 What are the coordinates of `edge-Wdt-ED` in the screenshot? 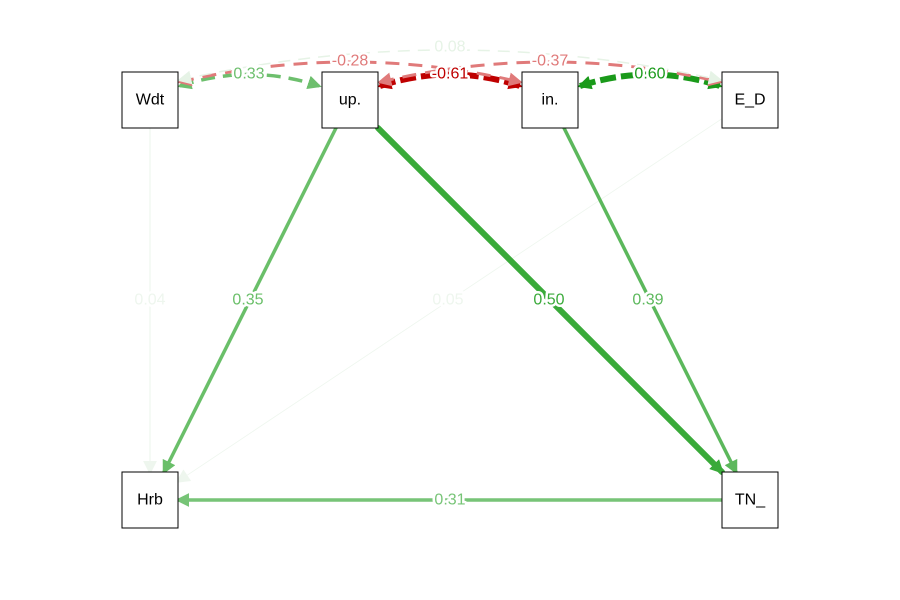 It's located at (450, 67).